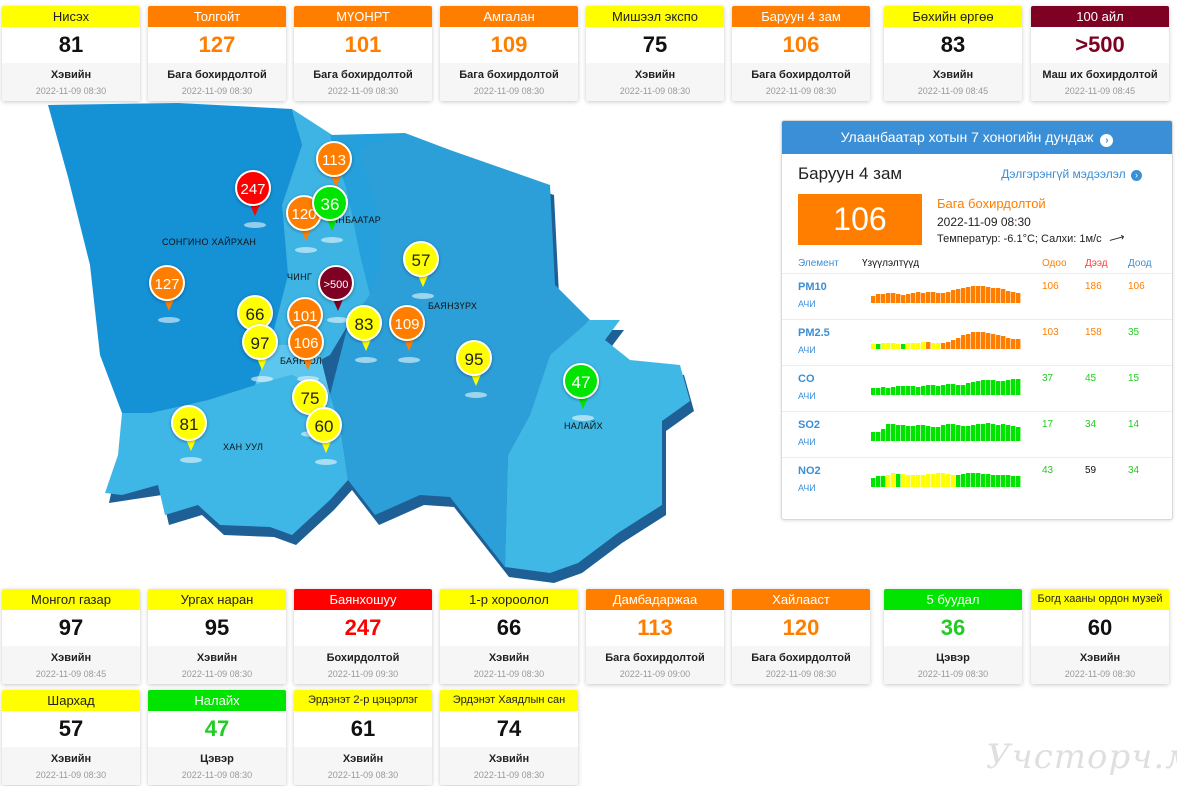 This screenshot has height=786, width=1177. Describe the element at coordinates (1054, 263) in the screenshot. I see `col-now: Одоо` at that location.